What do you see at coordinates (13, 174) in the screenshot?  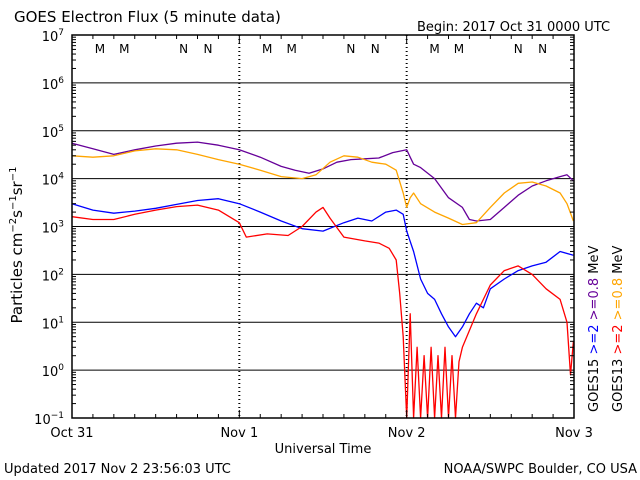 I see `y-label-exp3: −1` at bounding box center [13, 174].